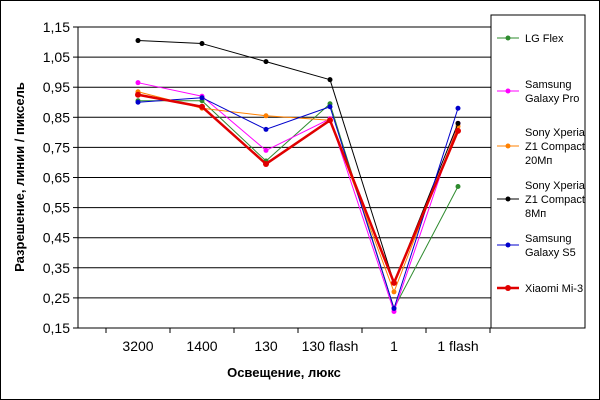 The height and width of the screenshot is (400, 600). Describe the element at coordinates (266, 346) in the screenshot. I see `x-tick-label: 130` at that location.